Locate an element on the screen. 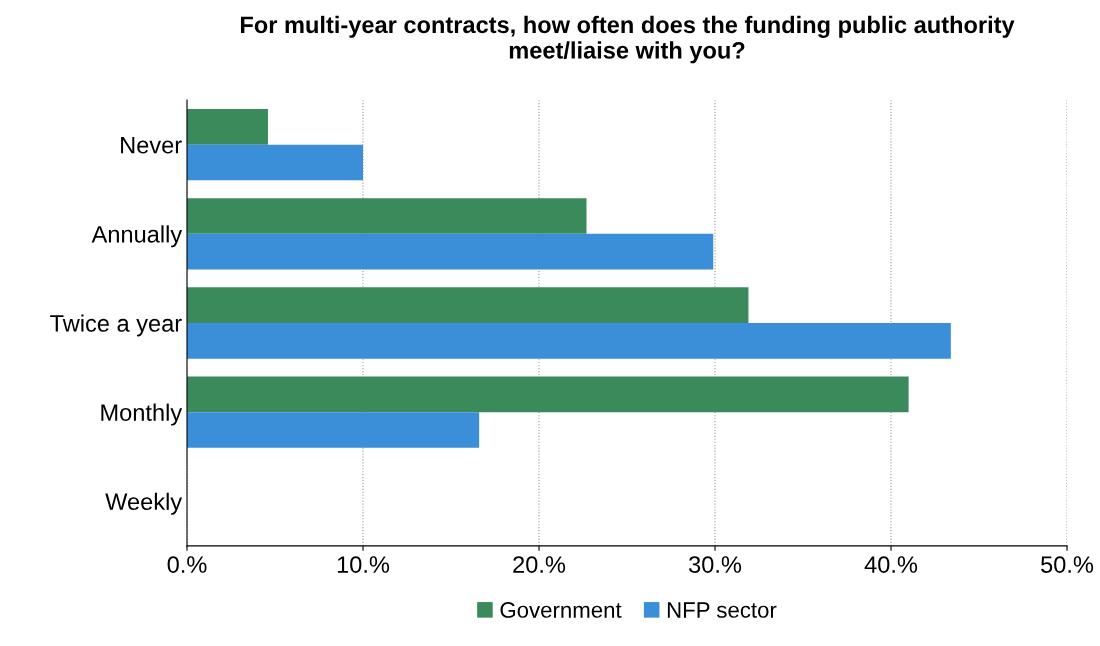 Image resolution: width=1100 pixels, height=646 pixels. x-tick-label: 40.% is located at coordinates (891, 564).